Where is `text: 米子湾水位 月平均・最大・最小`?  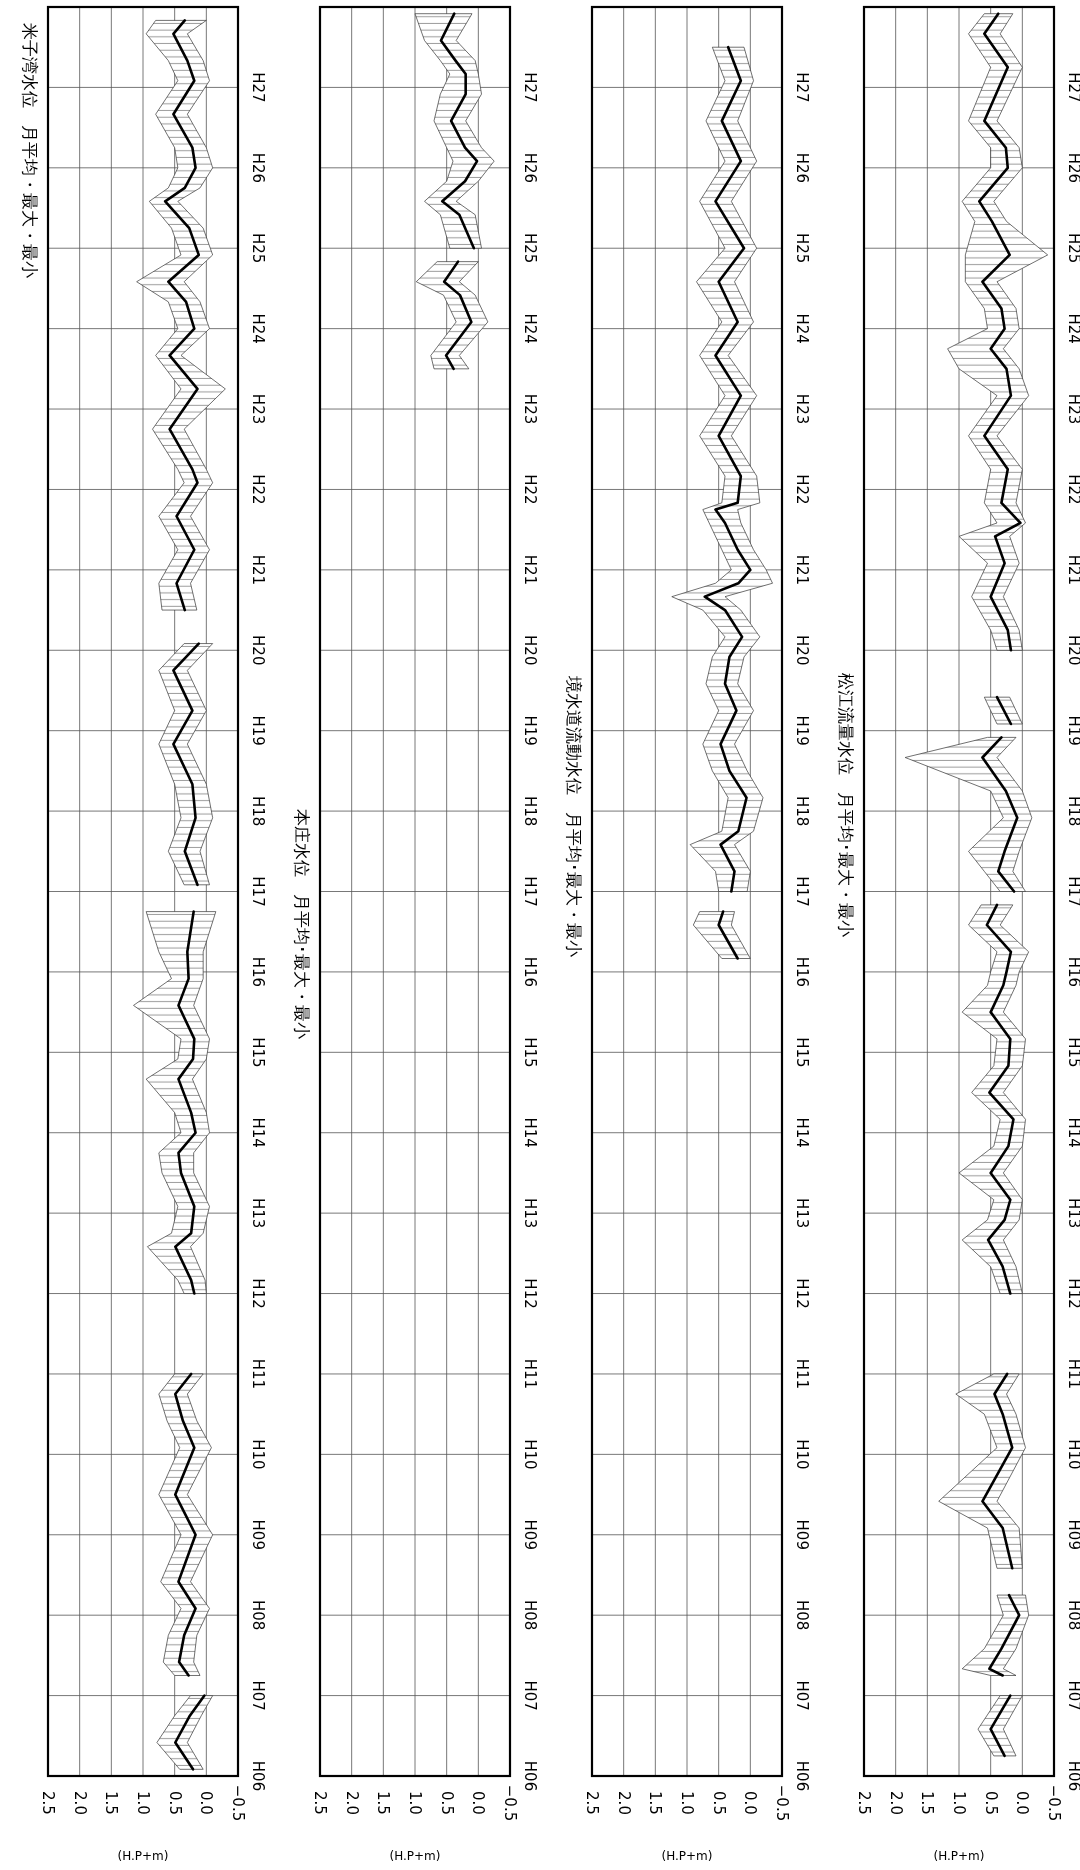
text: 米子湾水位 月平均・最大・最小 is located at coordinates (30, 150).